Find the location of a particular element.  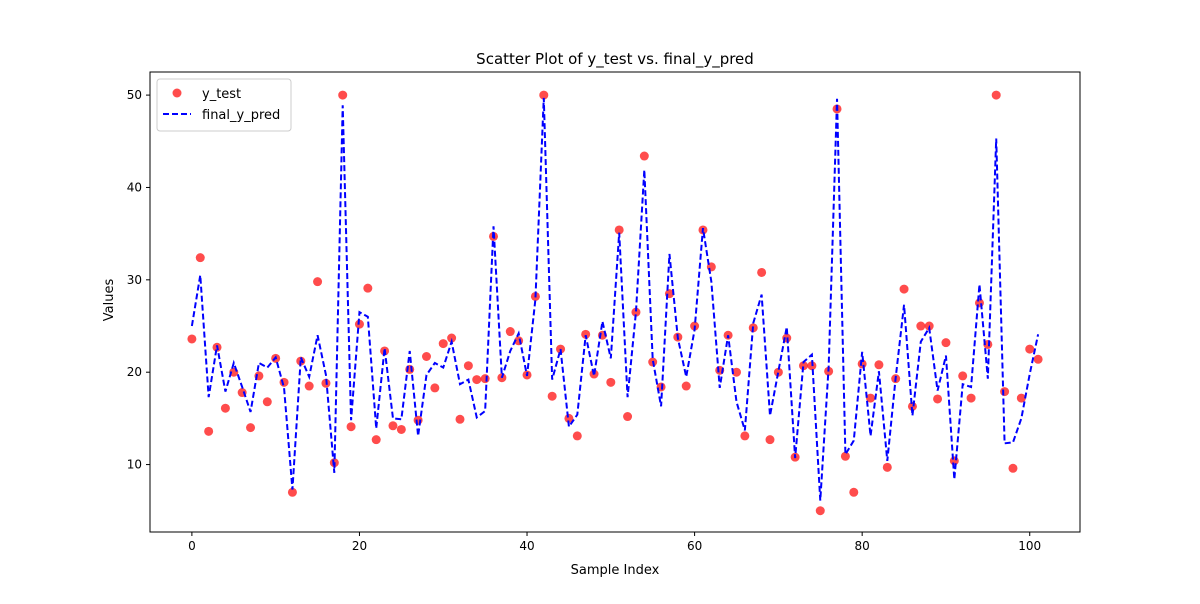

legend-box is located at coordinates (224, 105).